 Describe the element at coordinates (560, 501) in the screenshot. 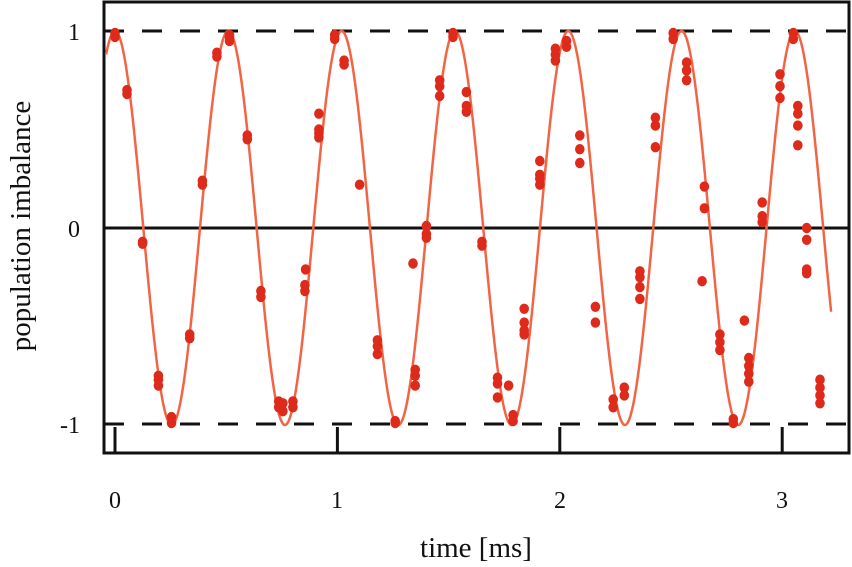

I see `x-tick-label-2: 2` at that location.